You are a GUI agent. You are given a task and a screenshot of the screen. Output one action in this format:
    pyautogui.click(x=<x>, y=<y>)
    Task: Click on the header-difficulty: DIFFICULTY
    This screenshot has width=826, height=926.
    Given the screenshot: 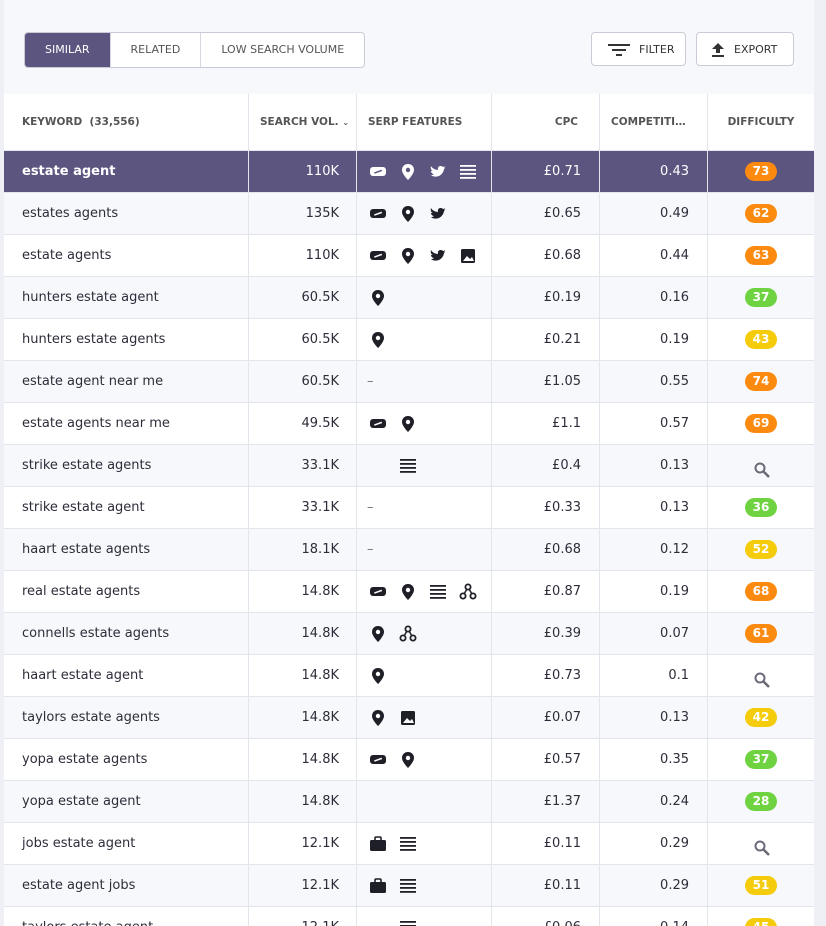 What is the action you would take?
    pyautogui.click(x=760, y=122)
    